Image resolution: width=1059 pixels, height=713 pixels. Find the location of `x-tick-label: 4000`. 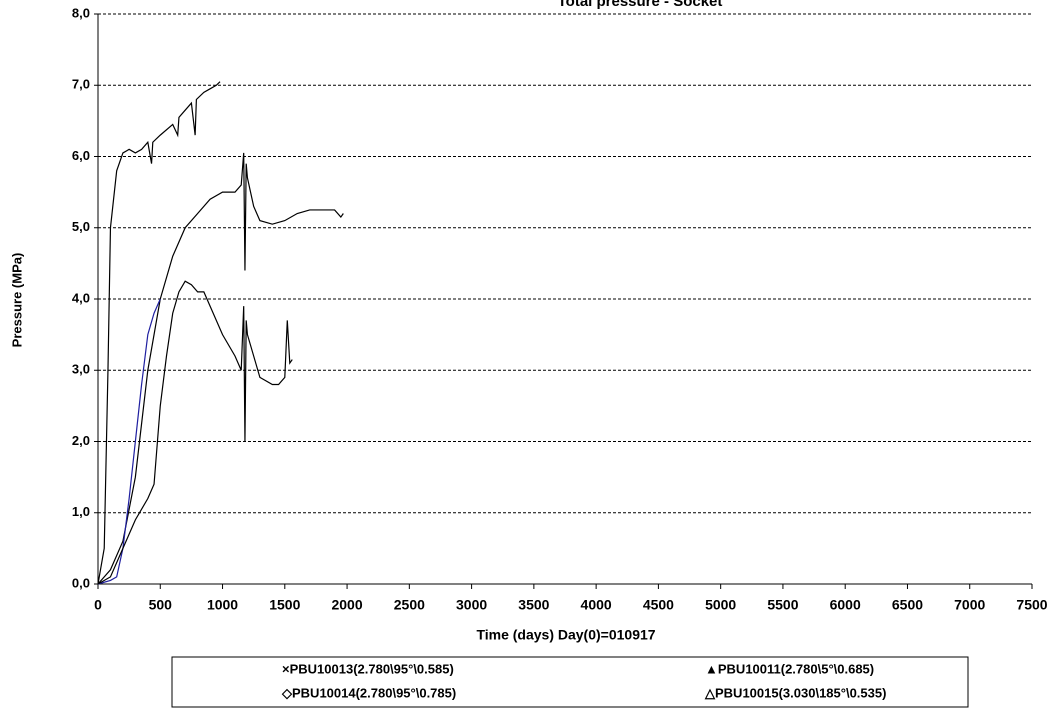

x-tick-label: 4000 is located at coordinates (596, 605).